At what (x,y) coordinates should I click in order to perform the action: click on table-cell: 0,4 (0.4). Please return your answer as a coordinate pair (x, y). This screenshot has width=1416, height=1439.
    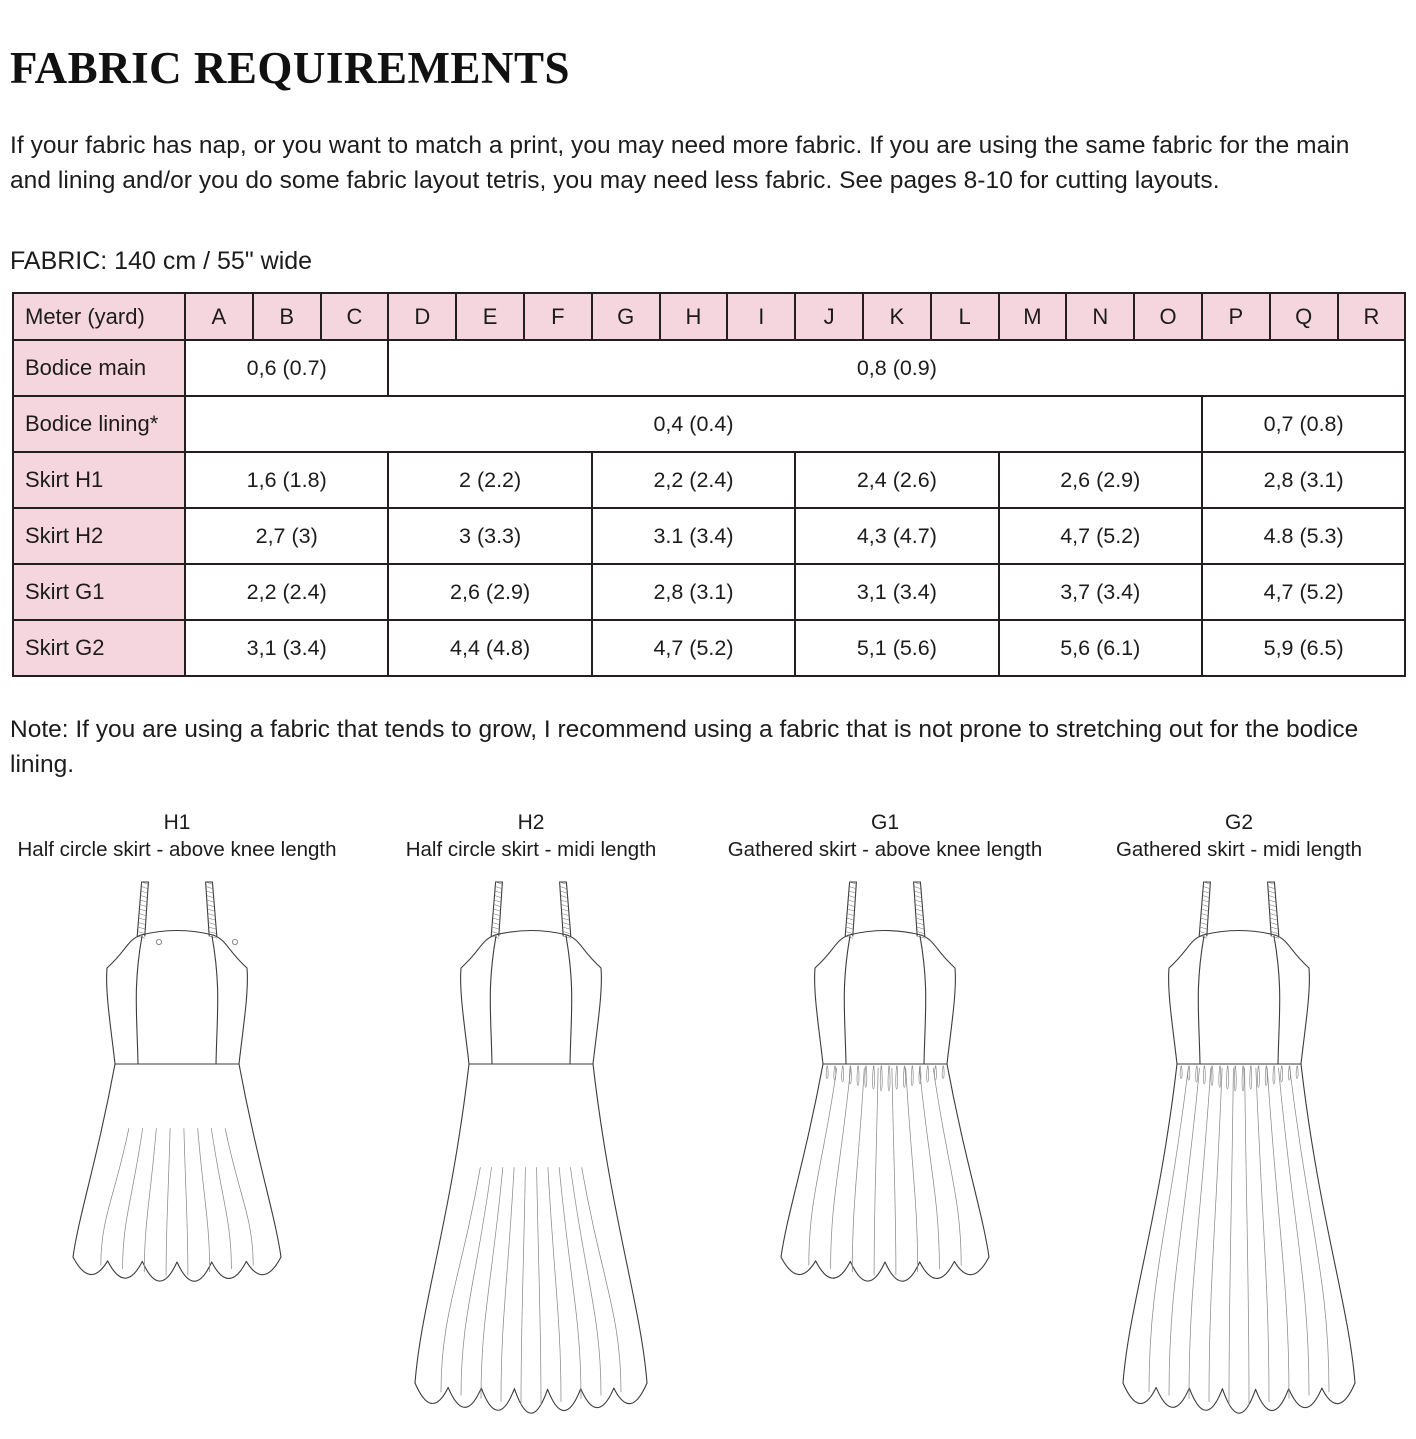
    Looking at the image, I should click on (693, 424).